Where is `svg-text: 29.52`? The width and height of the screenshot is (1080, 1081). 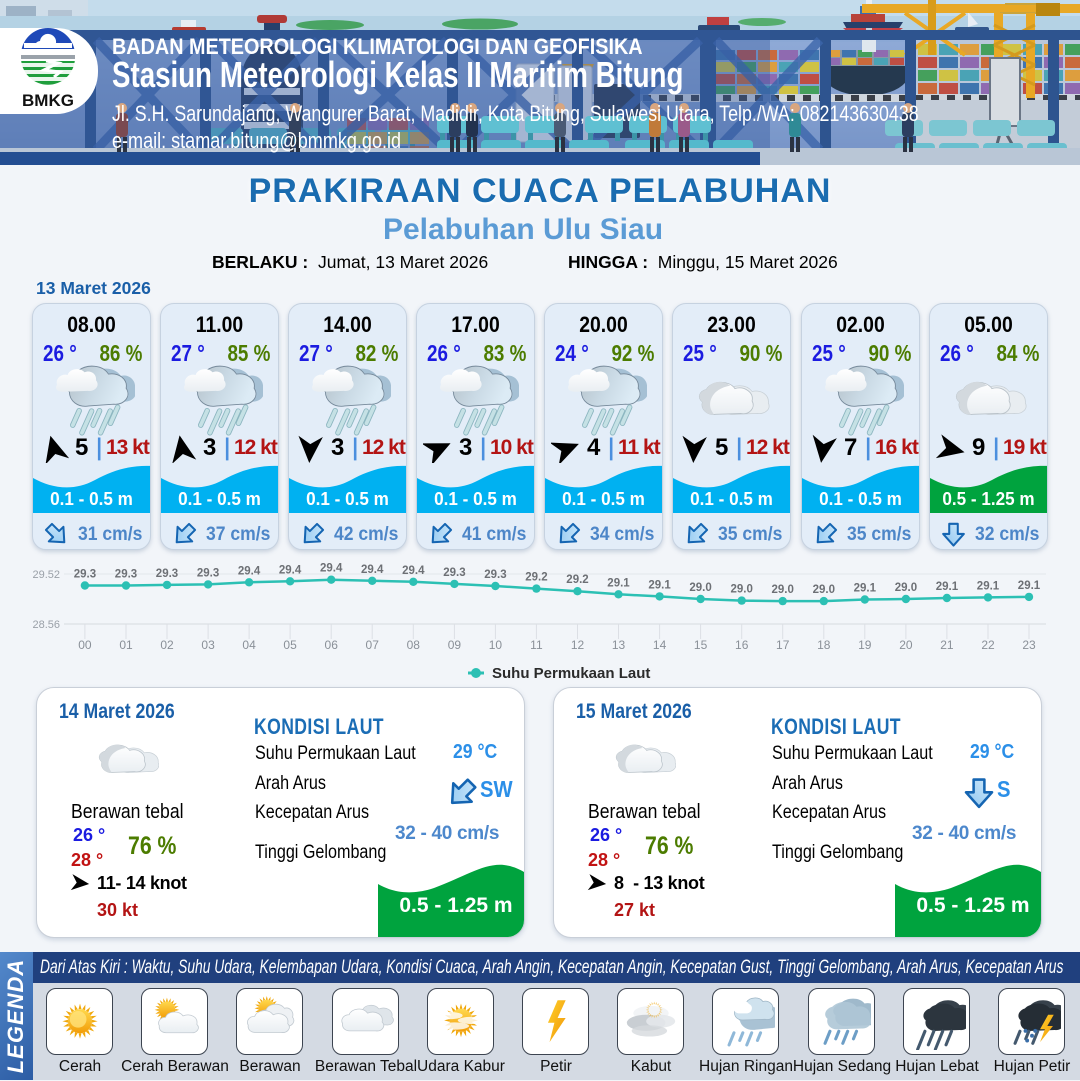
svg-text: 29.52 is located at coordinates (46, 575).